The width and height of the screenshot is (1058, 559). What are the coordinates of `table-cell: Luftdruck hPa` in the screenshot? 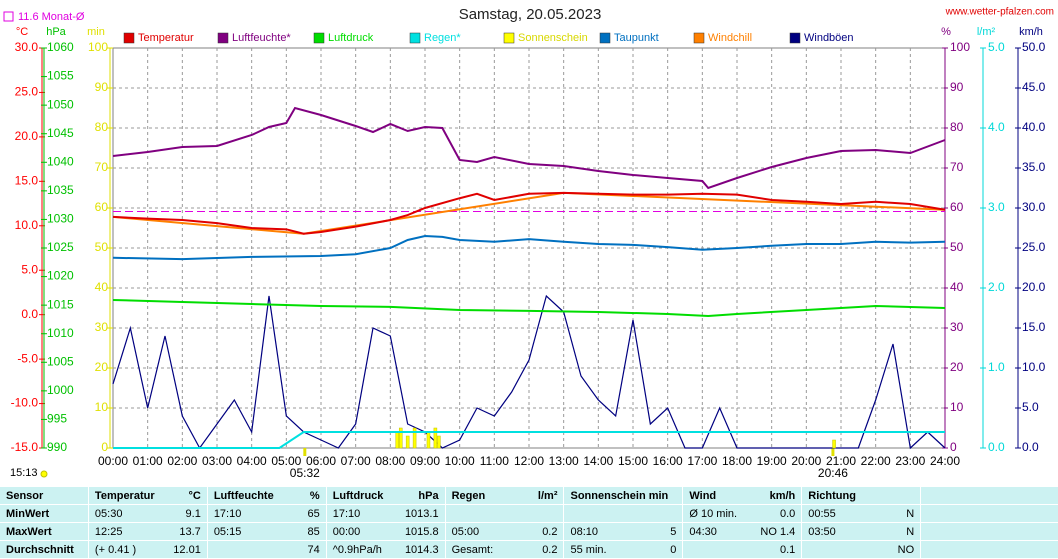 It's located at (385, 495).